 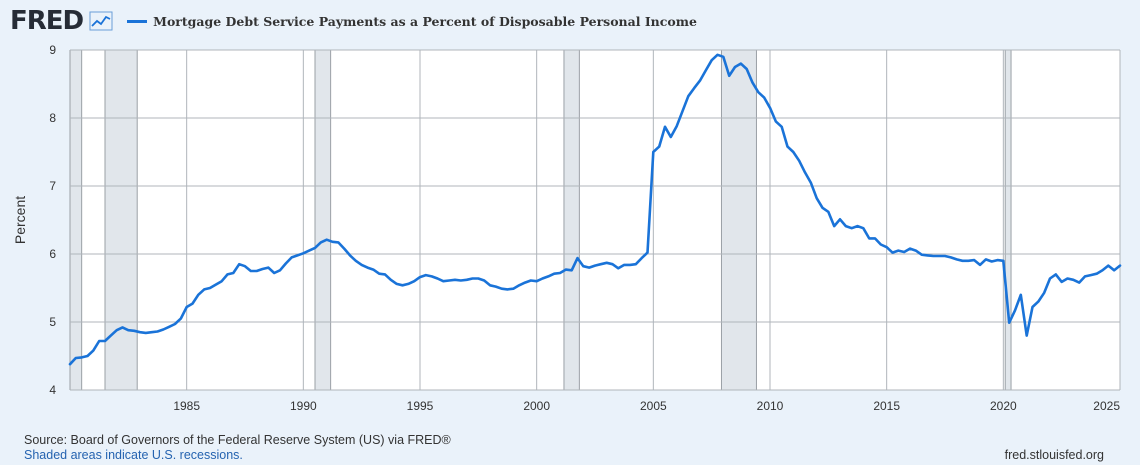 I want to click on x-axis-ticks: 1985 1990 1995 2000 2005 2010 2015 2020 2025, so click(x=646, y=406).